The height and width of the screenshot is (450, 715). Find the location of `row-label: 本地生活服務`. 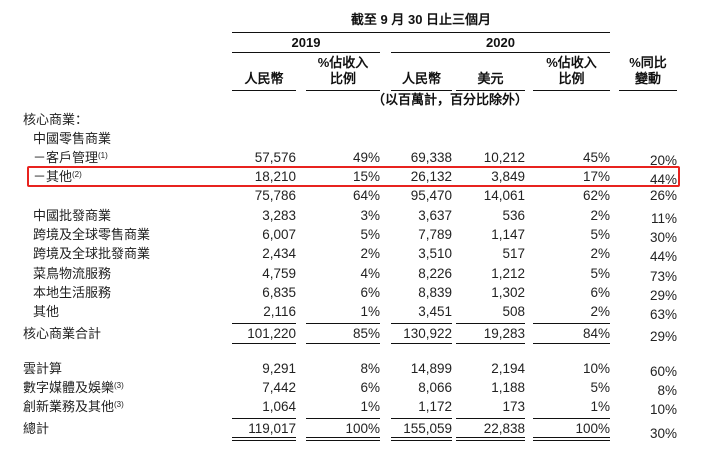

row-label: 本地生活服務 is located at coordinates (72, 293).